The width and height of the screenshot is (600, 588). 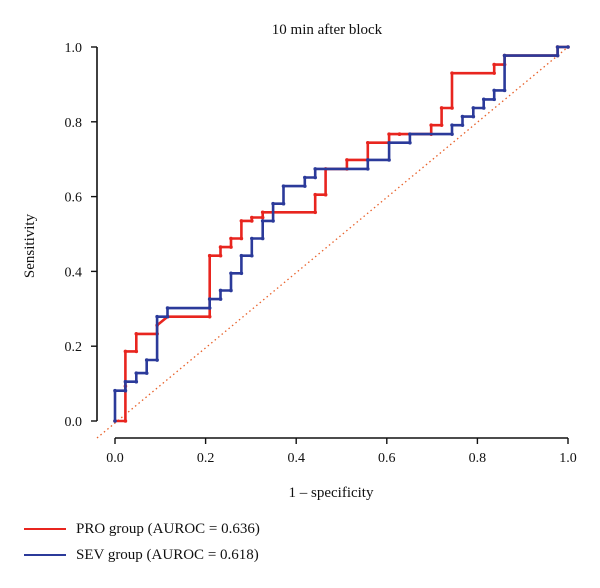 What do you see at coordinates (568, 458) in the screenshot?
I see `x-tick-label: 1.0` at bounding box center [568, 458].